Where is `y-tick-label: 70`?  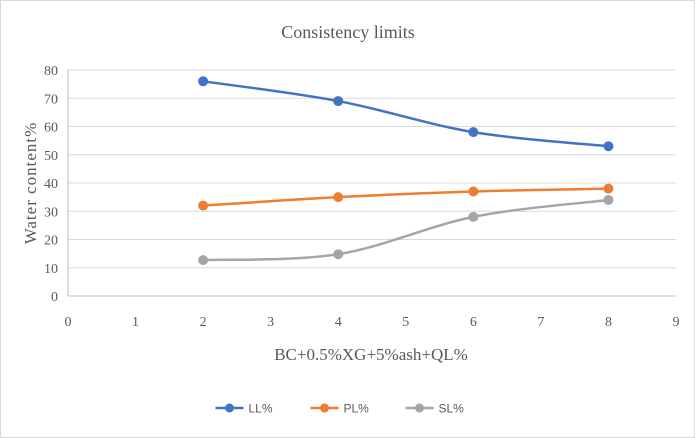
y-tick-label: 70 is located at coordinates (51, 99).